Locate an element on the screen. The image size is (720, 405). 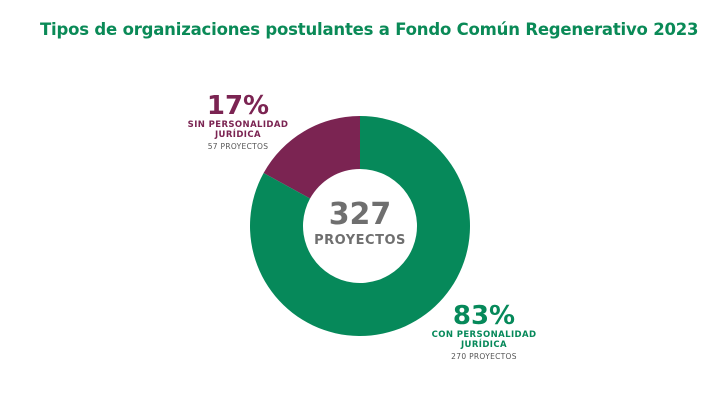
center-total-label: PROYECTOS is located at coordinates (360, 240).